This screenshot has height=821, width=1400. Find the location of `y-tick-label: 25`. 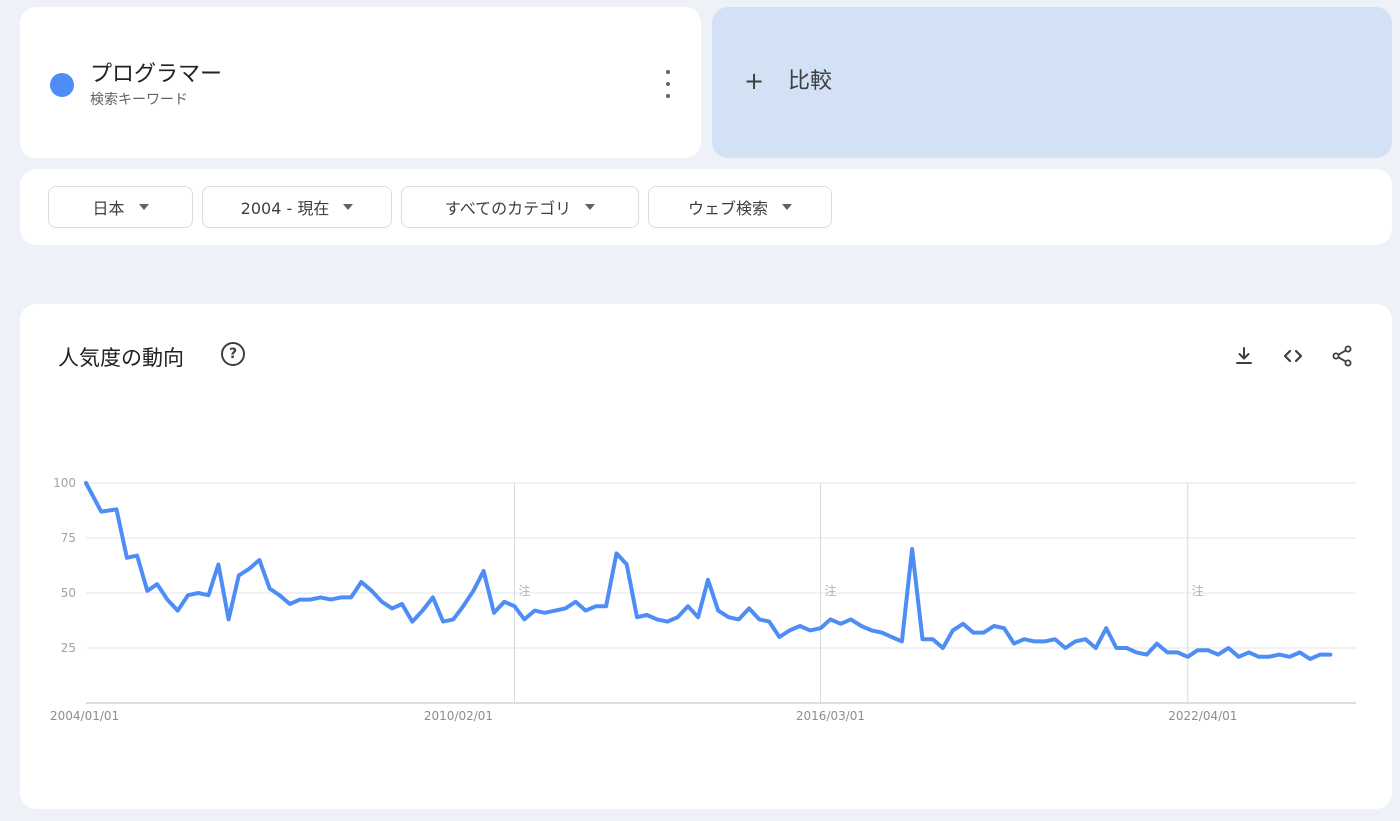

y-tick-label: 25 is located at coordinates (68, 648).